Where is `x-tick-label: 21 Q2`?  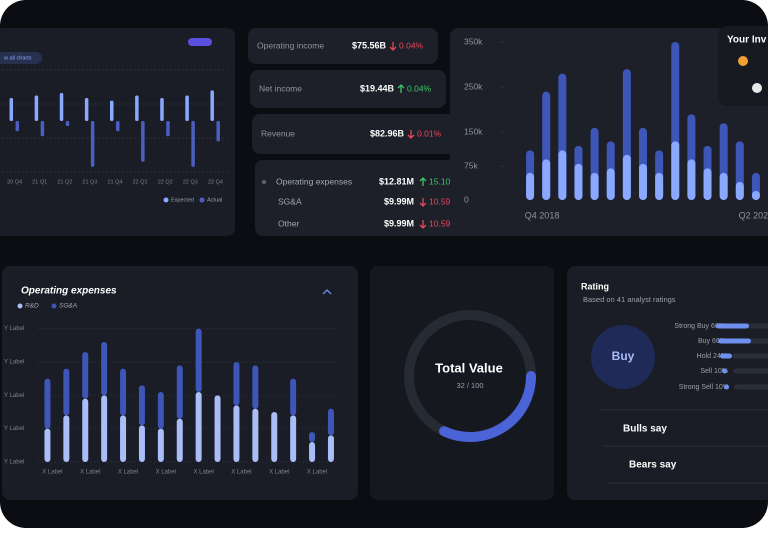
x-tick-label: 21 Q2 is located at coordinates (64, 182).